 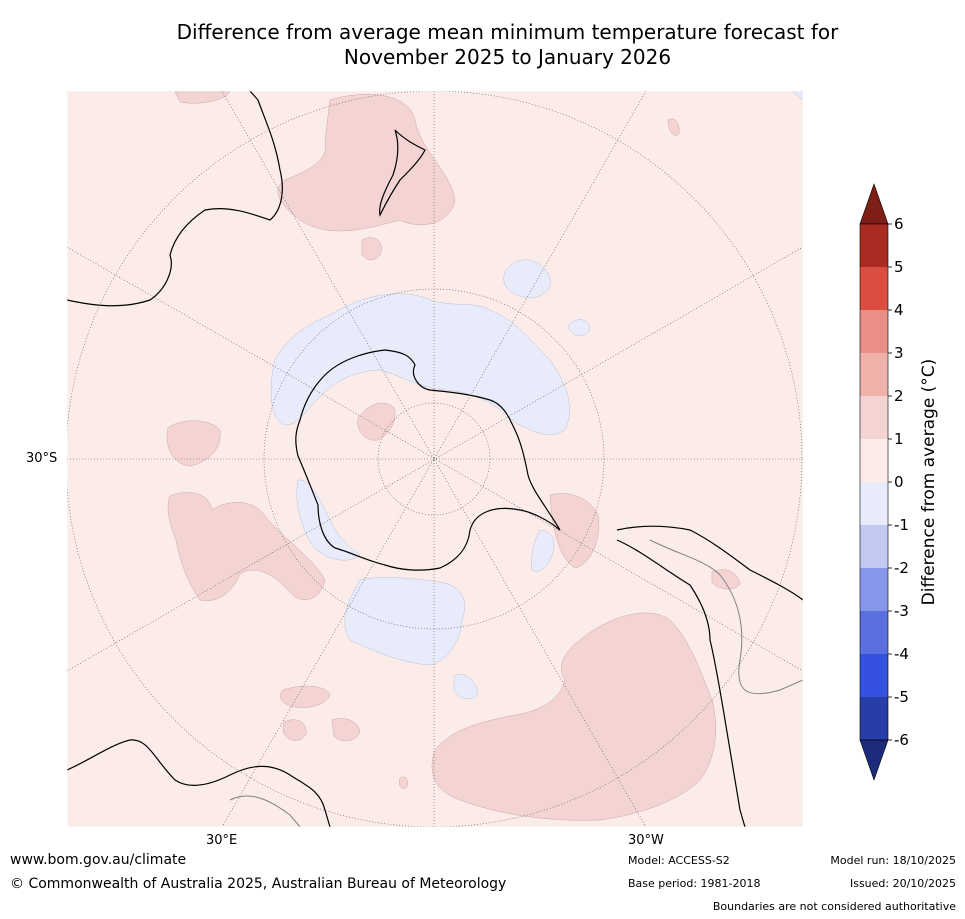 I want to click on colorbar-band-neg4-neg3, so click(x=874, y=632).